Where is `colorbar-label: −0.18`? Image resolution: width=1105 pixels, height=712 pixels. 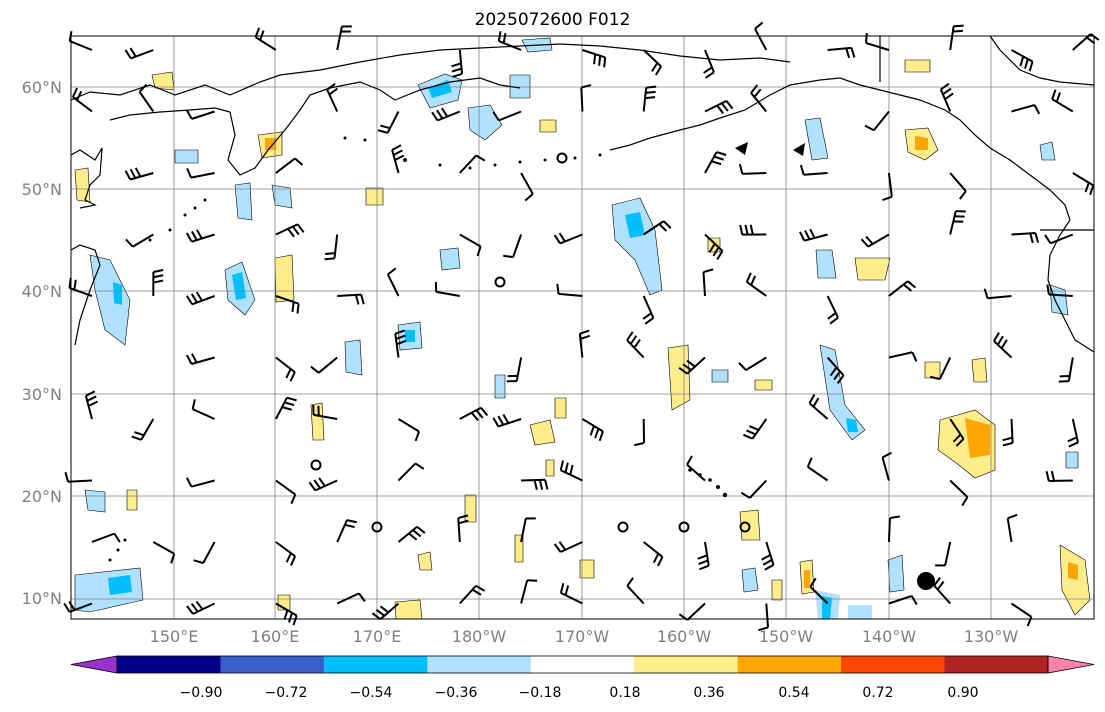 colorbar-label: −0.18 is located at coordinates (540, 693).